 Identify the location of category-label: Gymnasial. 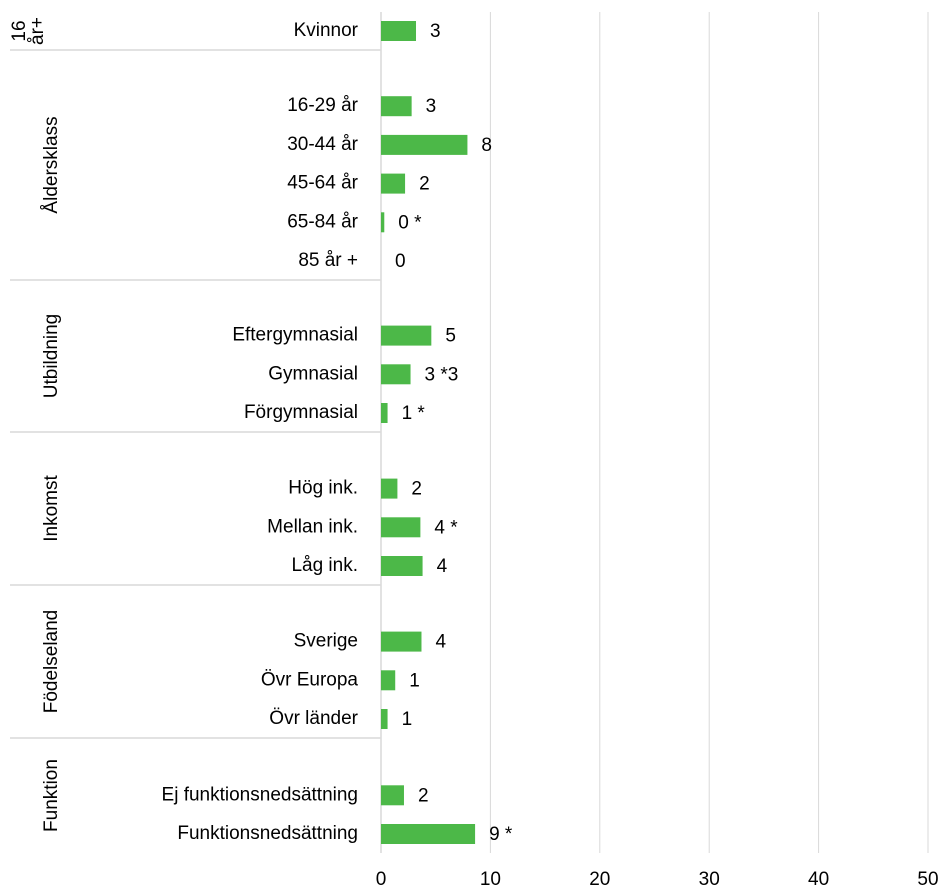
(313, 373).